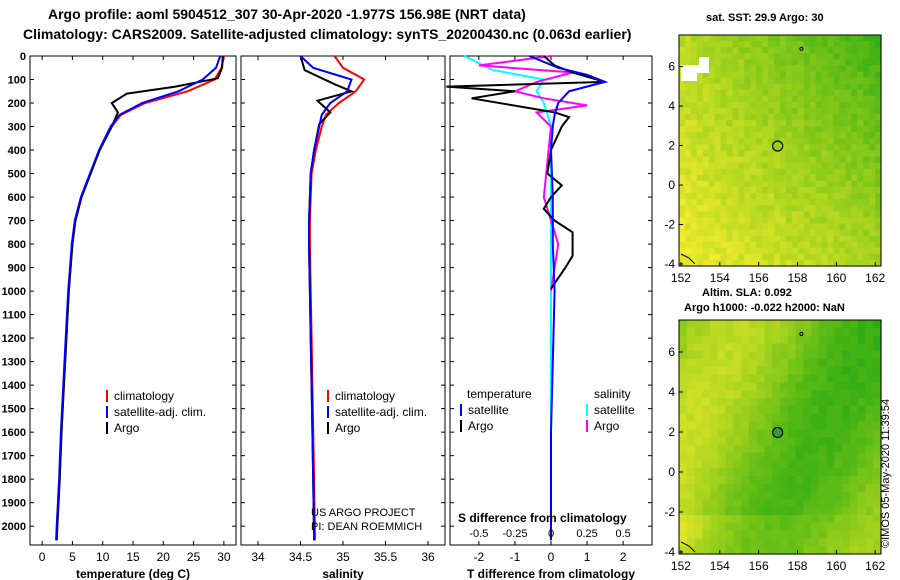 This screenshot has height=580, width=900. What do you see at coordinates (363, 513) in the screenshot?
I see `annotation-project: US ARGO PROJECT` at bounding box center [363, 513].